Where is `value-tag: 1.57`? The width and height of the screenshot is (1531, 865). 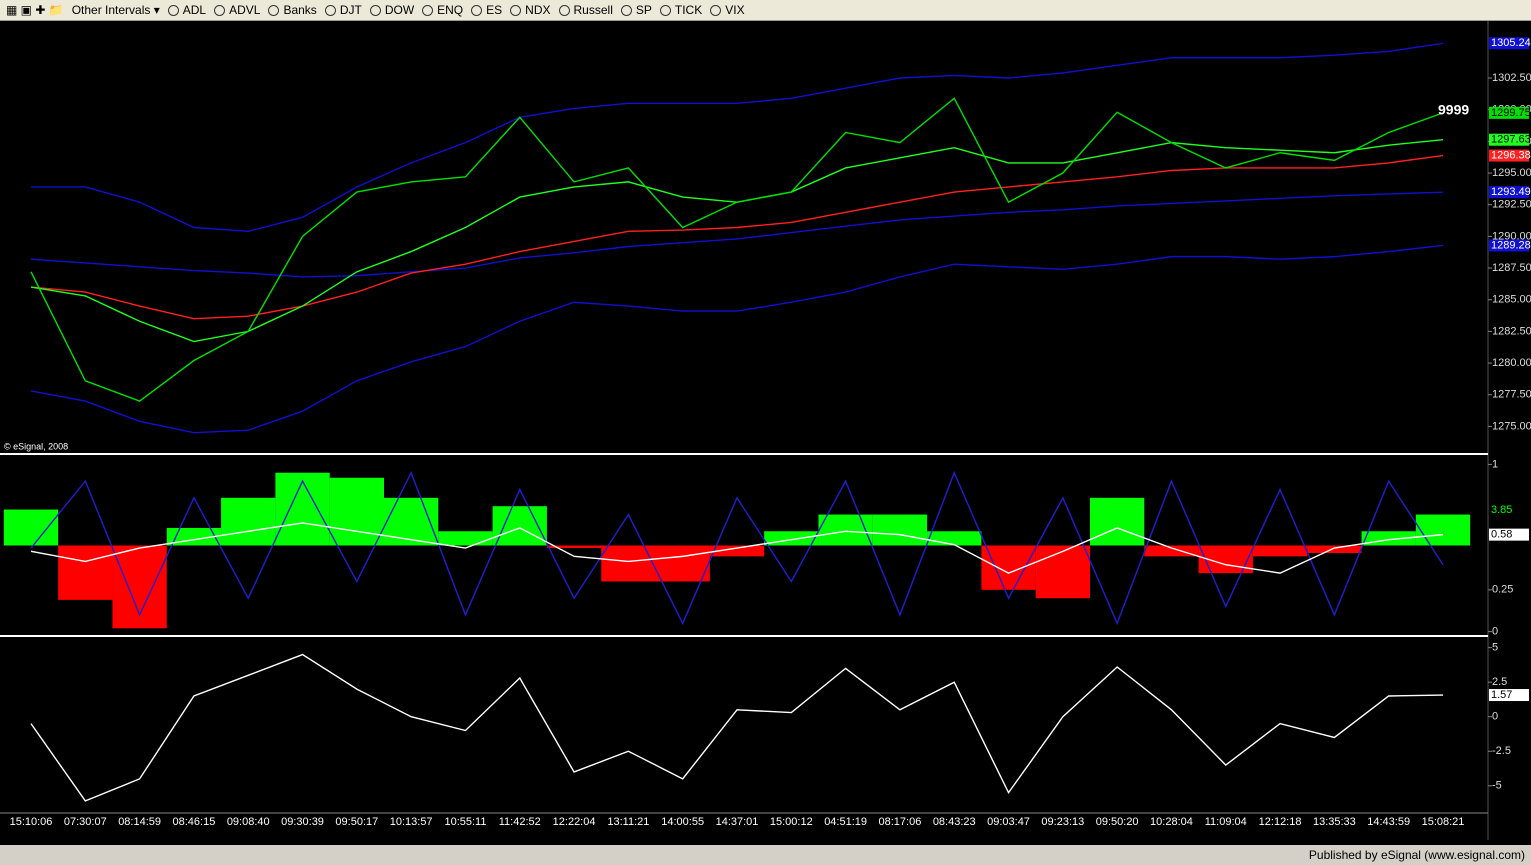 value-tag: 1.57 is located at coordinates (1501, 695).